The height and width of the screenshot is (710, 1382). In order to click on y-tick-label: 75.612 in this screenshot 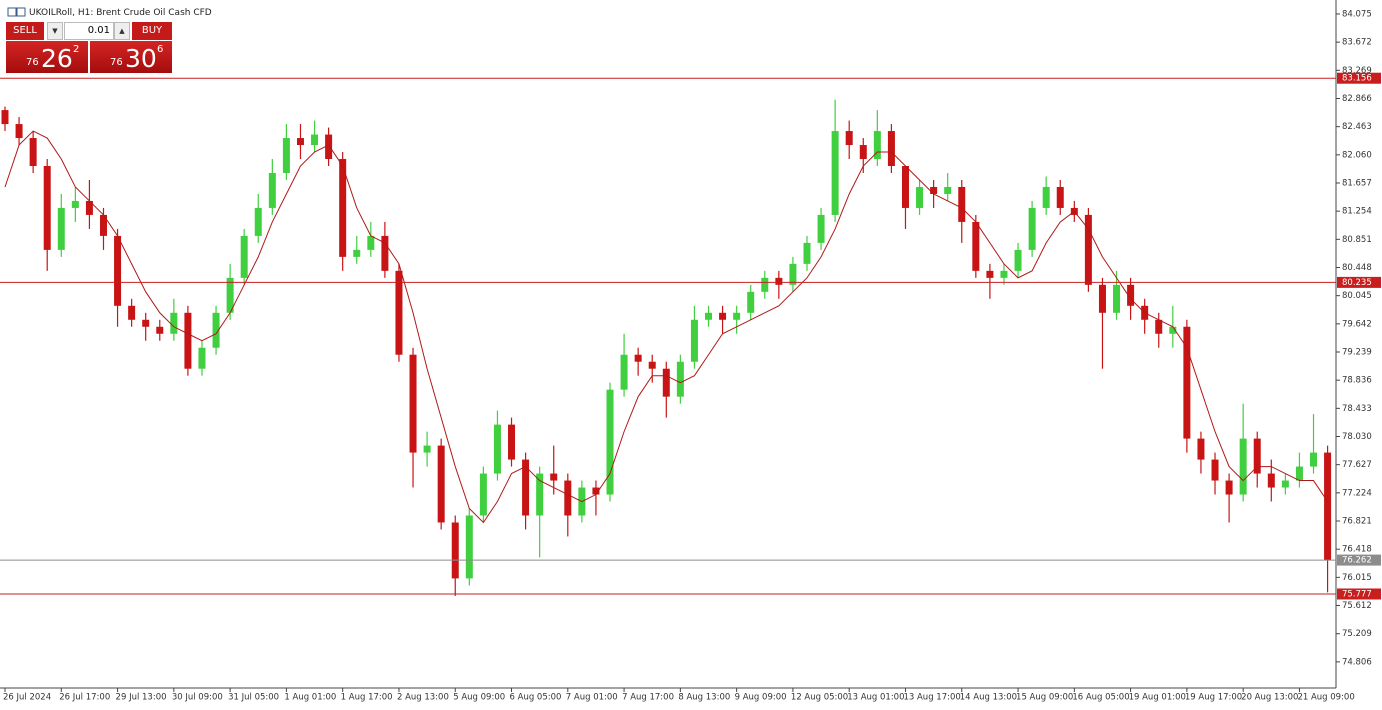, I will do `click(1357, 606)`.